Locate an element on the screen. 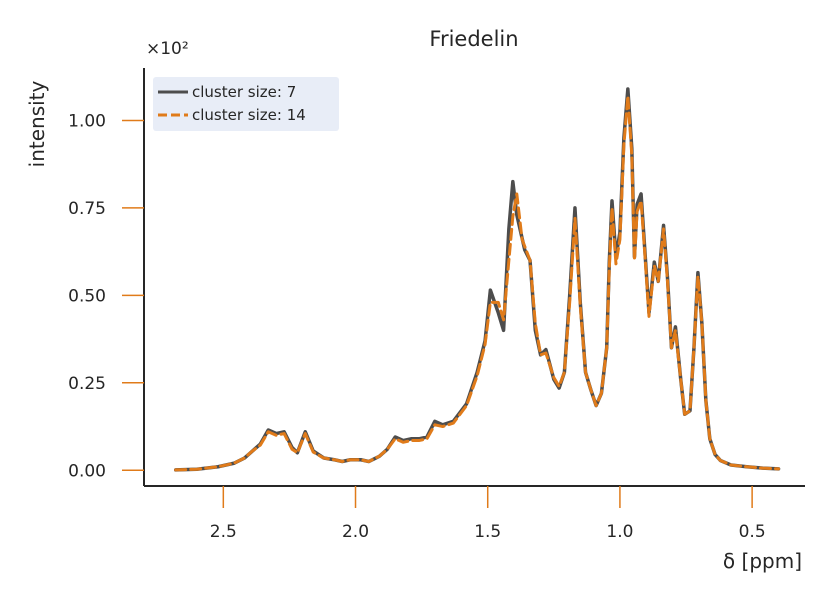 The width and height of the screenshot is (831, 605). y-tick-label: 0.00 is located at coordinates (87, 471).